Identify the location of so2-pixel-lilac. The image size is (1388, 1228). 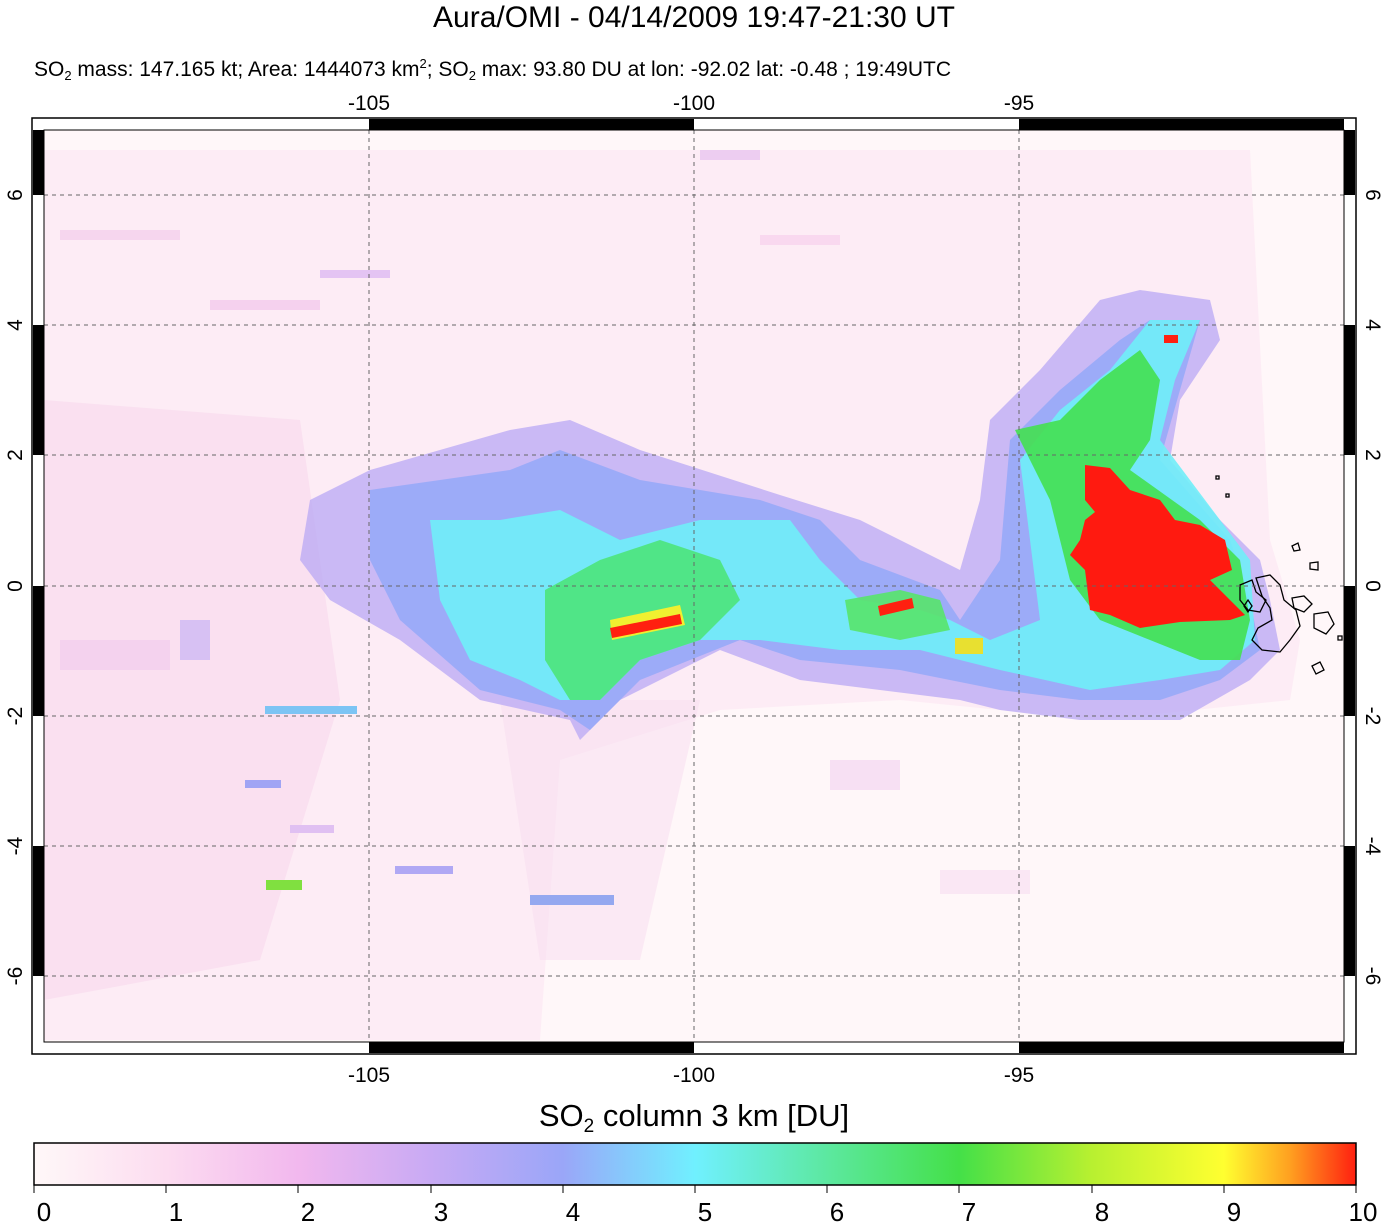
(424, 870).